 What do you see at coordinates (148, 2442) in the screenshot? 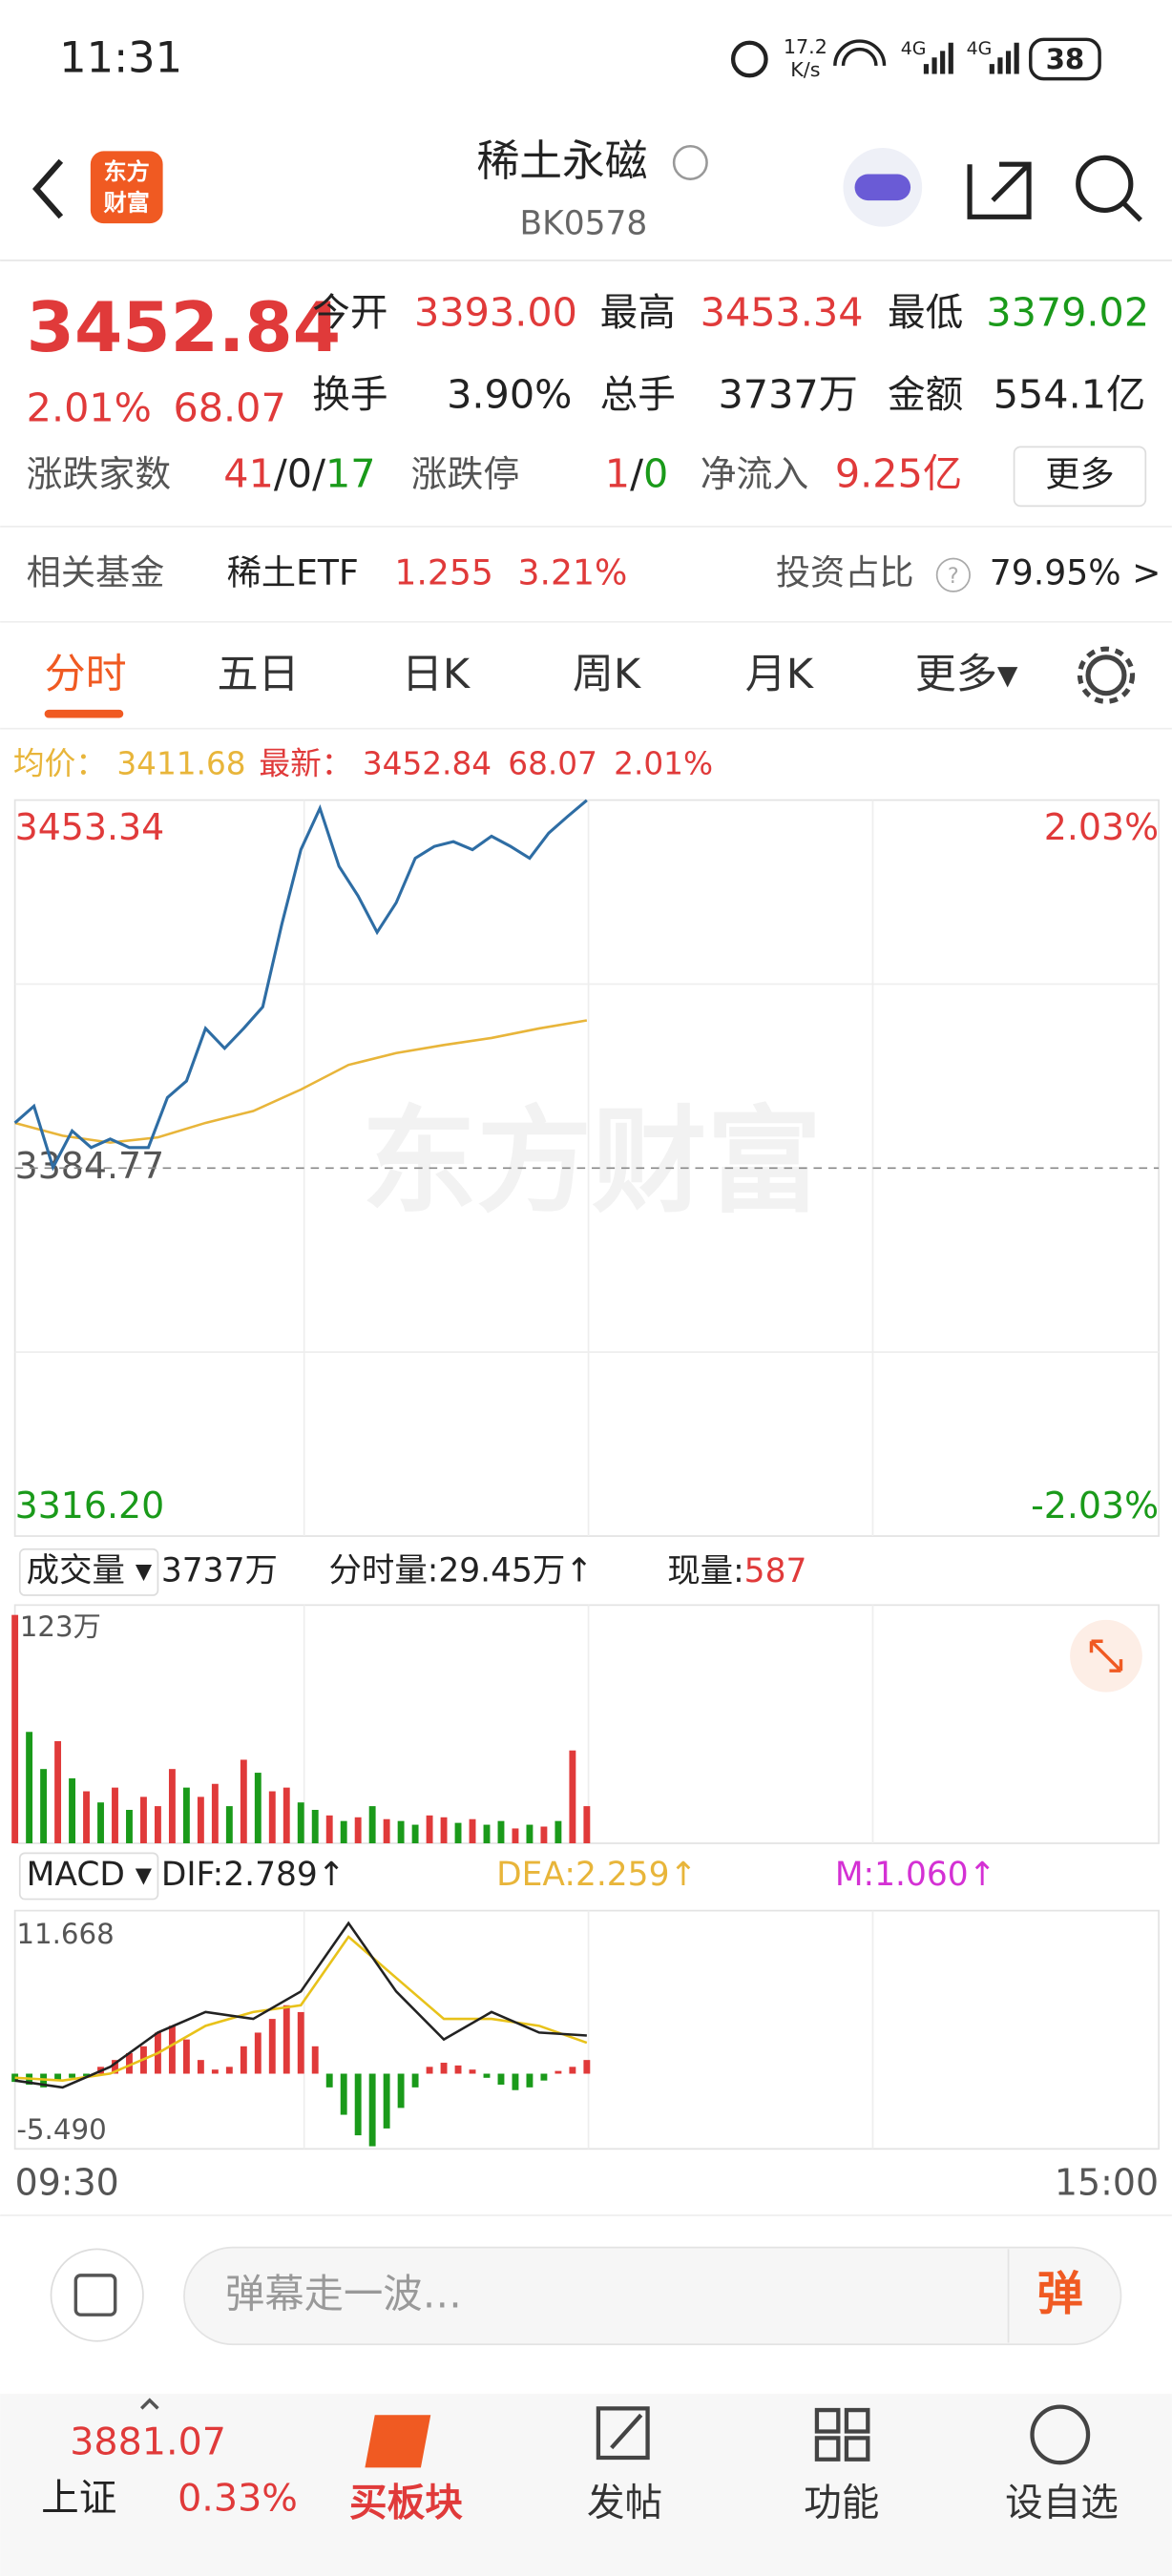
I see `index-value: 3881.07` at bounding box center [148, 2442].